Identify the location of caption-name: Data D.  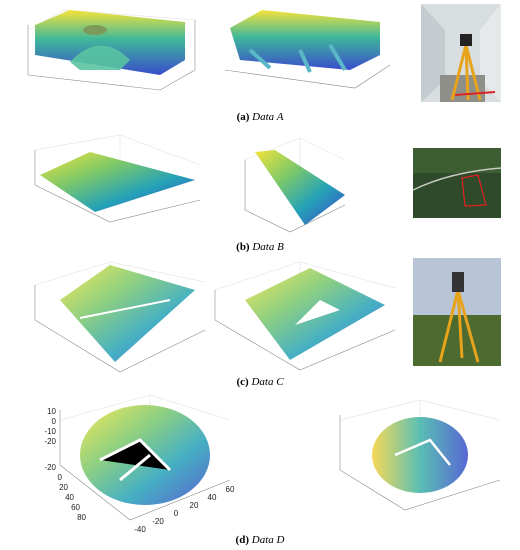
(268, 540).